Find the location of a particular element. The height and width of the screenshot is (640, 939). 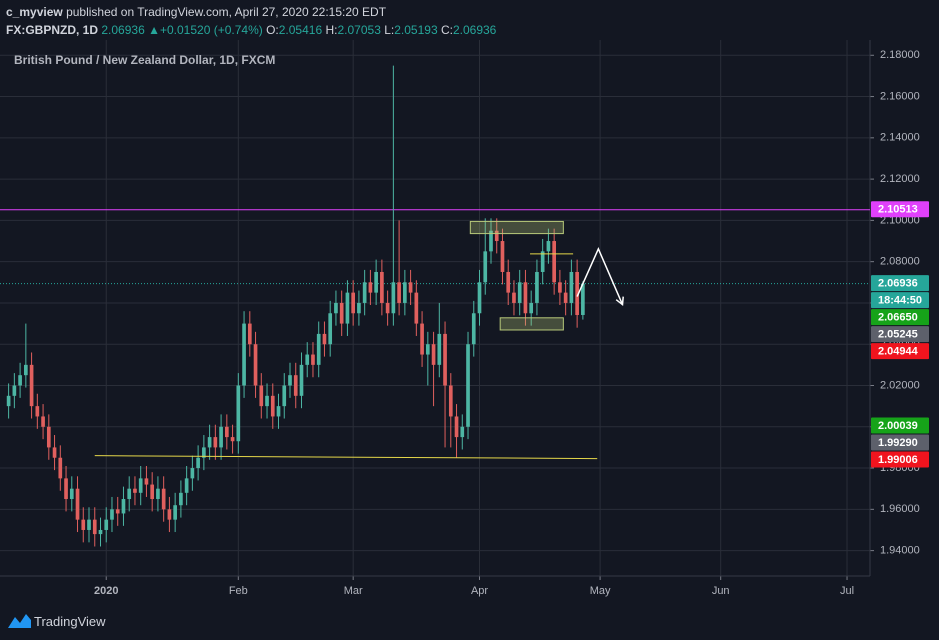

price-label: 1.99006 is located at coordinates (898, 460).